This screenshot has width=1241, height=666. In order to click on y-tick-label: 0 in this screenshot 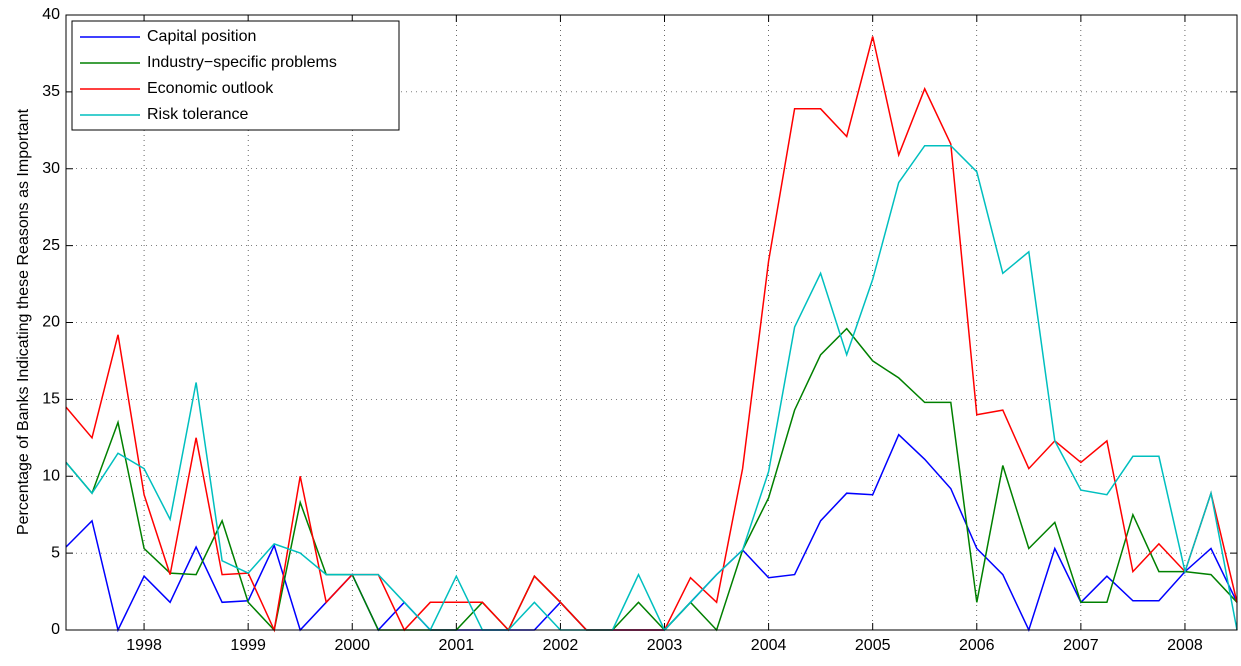, I will do `click(55, 629)`.